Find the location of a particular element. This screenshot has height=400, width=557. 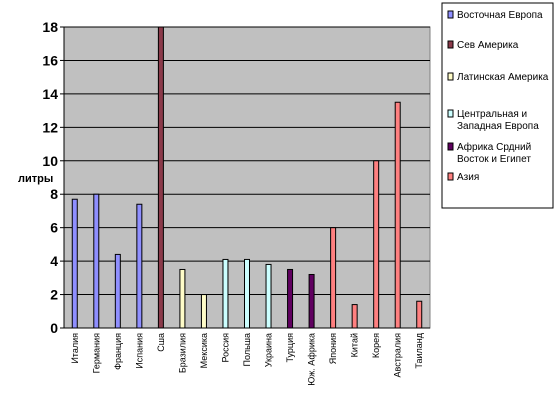

y-tick-label: 0 is located at coordinates (54, 328).